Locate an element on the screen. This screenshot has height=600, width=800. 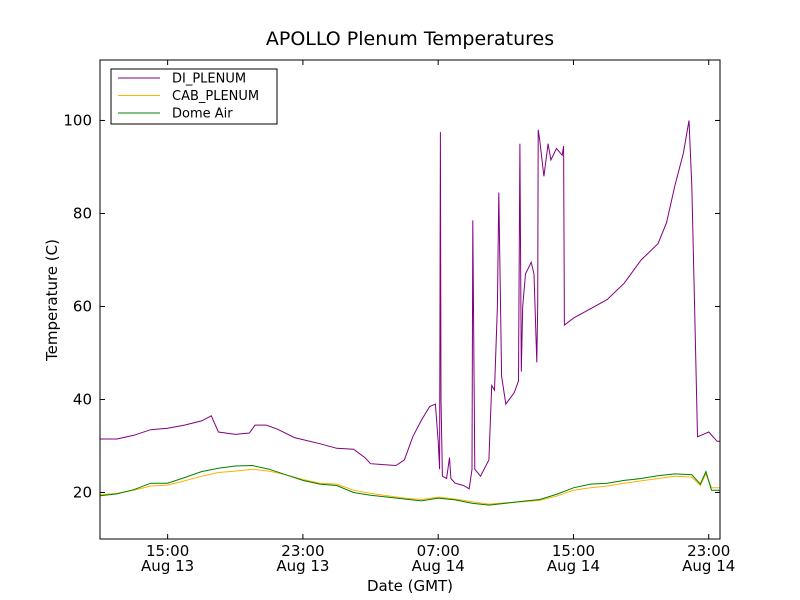
series-line-cab-plenum is located at coordinates (409, 486).